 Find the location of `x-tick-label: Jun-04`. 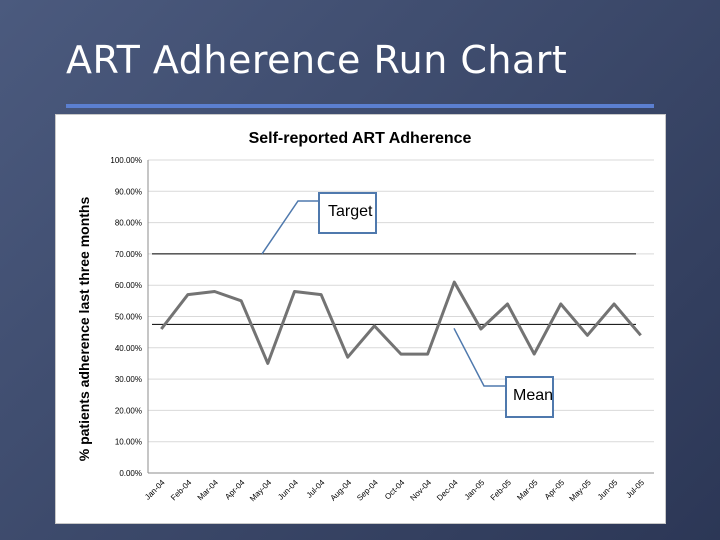

x-tick-label: Jun-04 is located at coordinates (288, 490).